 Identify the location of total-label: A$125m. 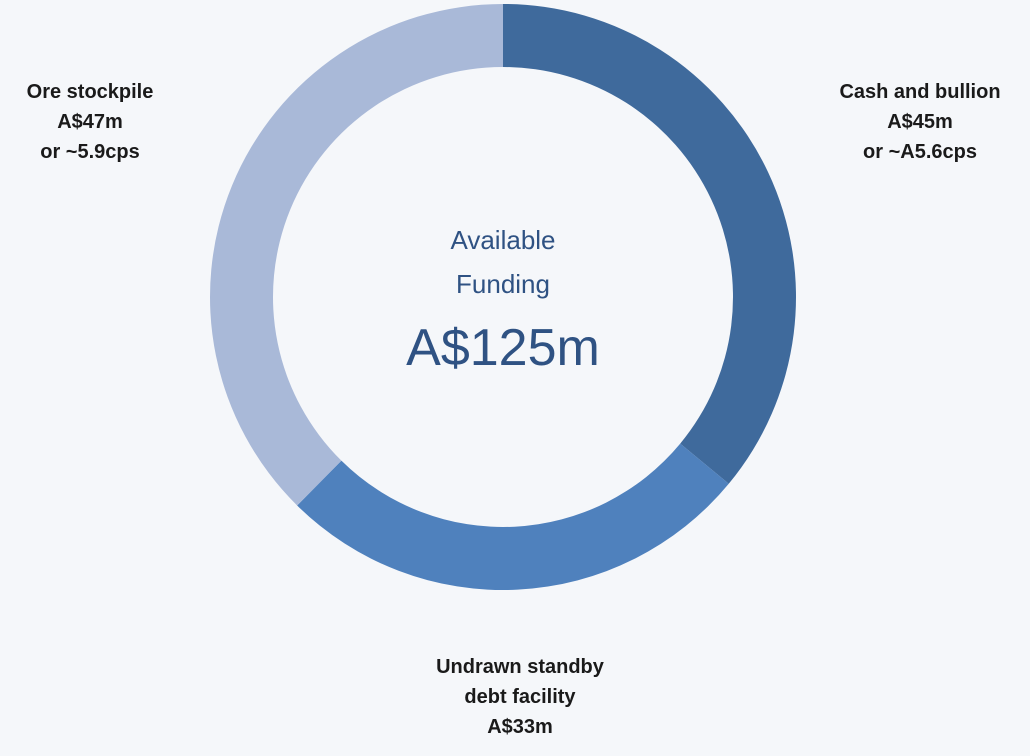
(503, 348).